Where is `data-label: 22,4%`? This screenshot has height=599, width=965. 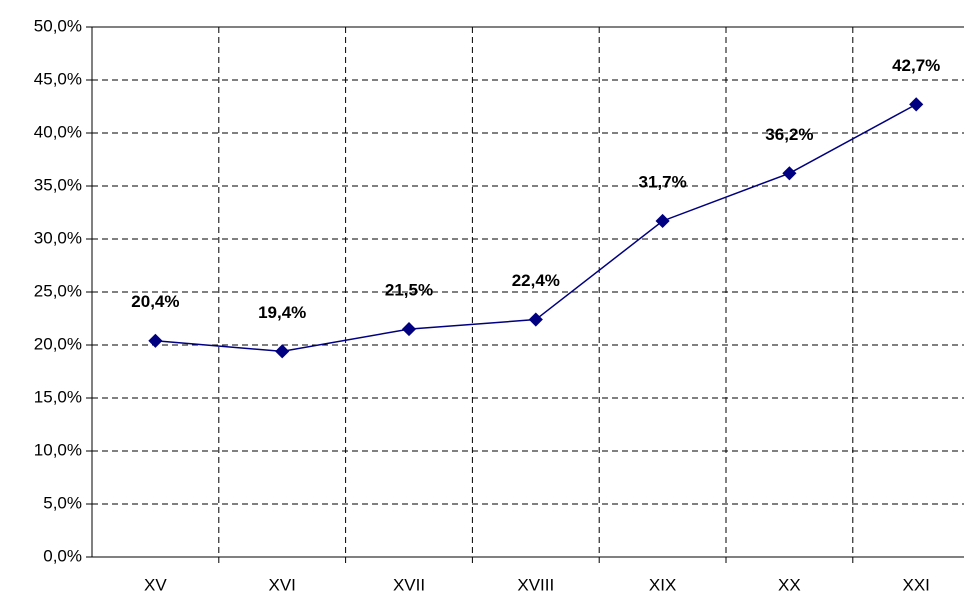 data-label: 22,4% is located at coordinates (536, 280).